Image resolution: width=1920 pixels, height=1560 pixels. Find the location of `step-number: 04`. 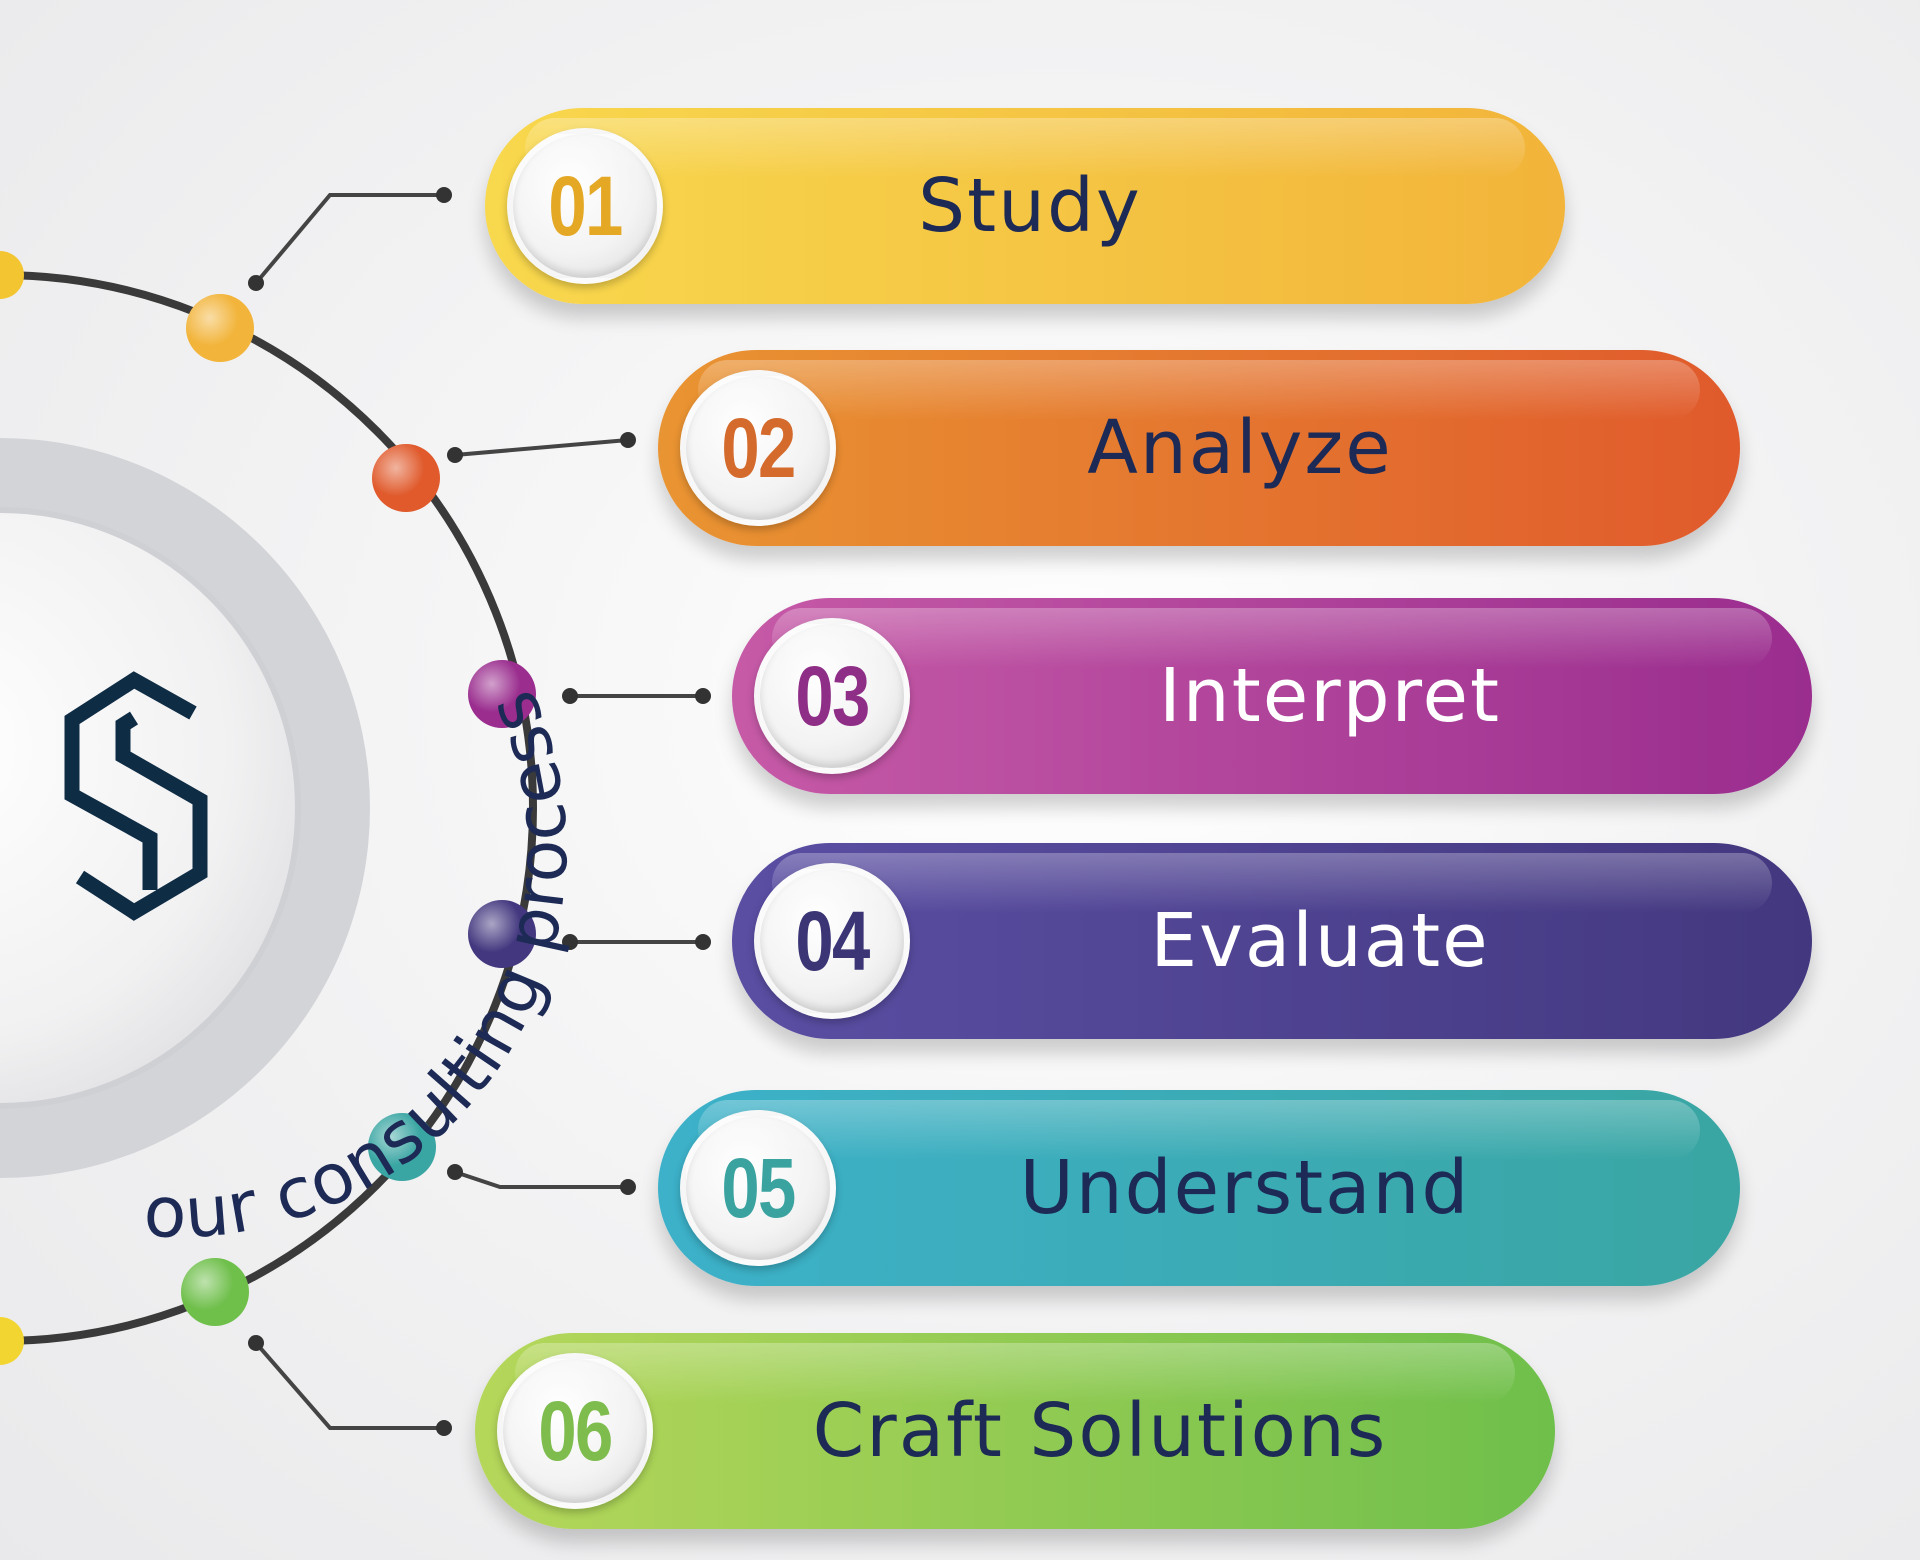

step-number: 04 is located at coordinates (832, 940).